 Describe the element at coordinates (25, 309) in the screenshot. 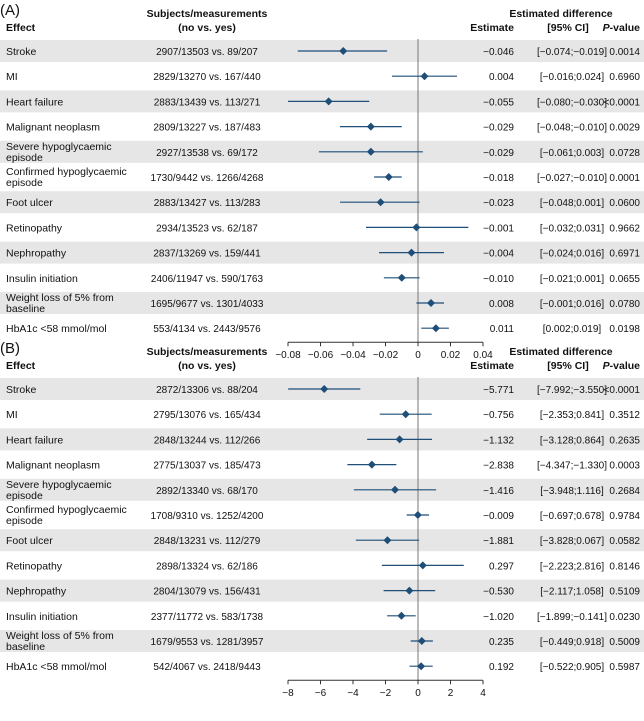

I see `effect-label-line2: baseline` at that location.